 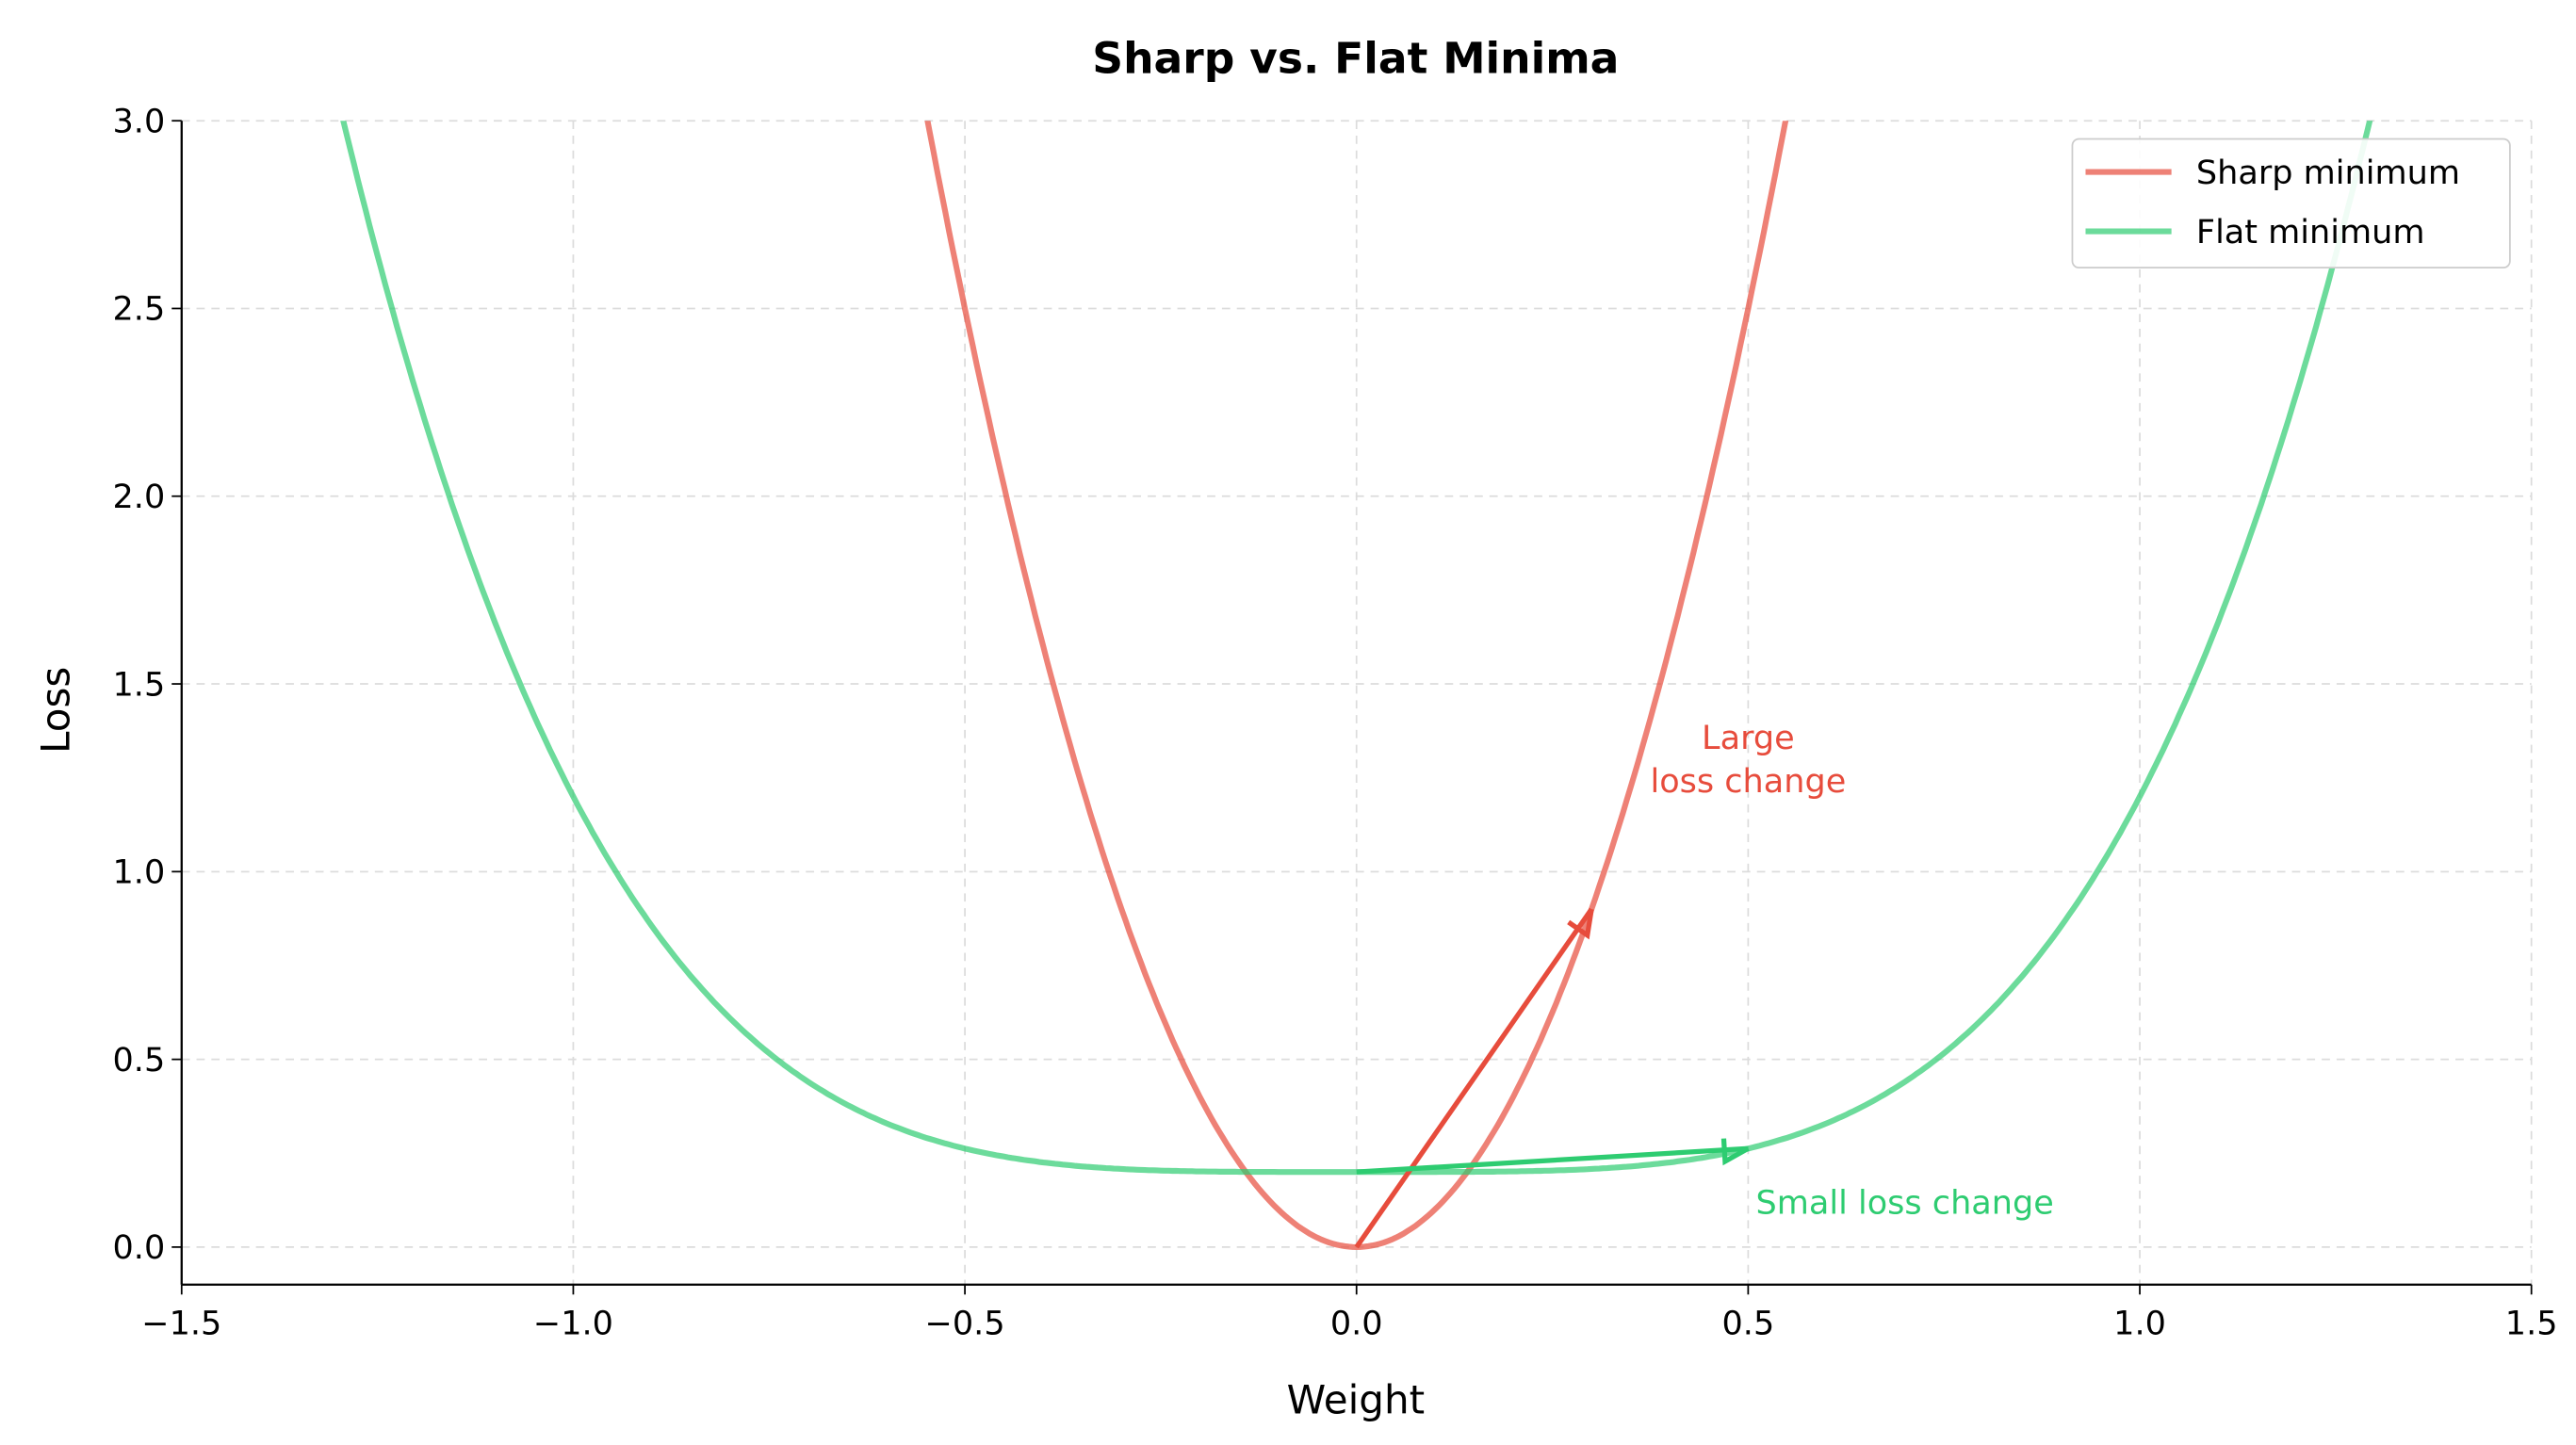 What do you see at coordinates (1748, 1323) in the screenshot?
I see `x-tick-label: 0.5` at bounding box center [1748, 1323].